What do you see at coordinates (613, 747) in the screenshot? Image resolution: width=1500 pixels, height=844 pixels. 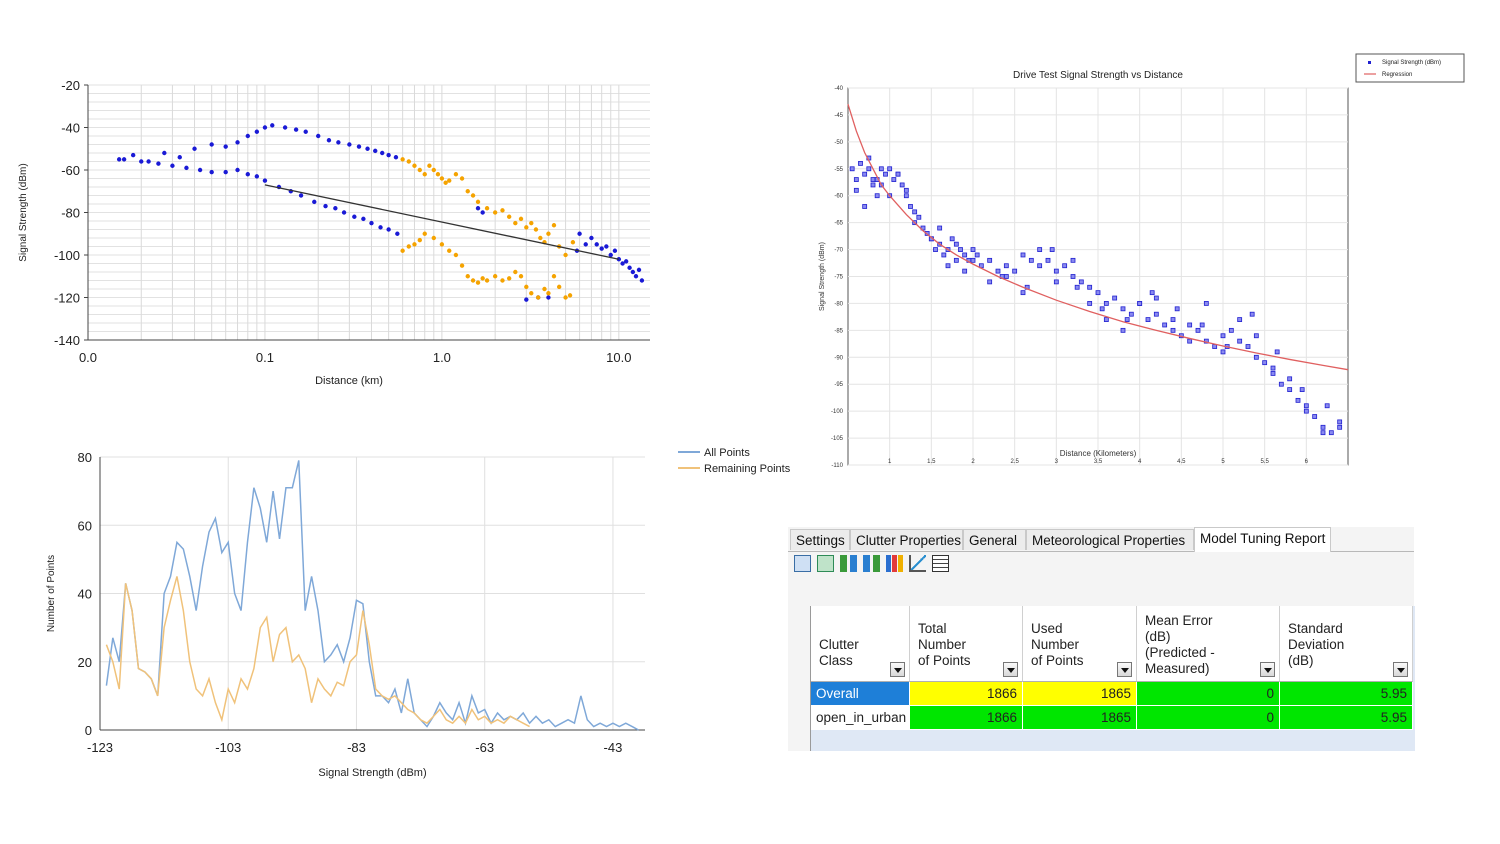 I see `x-tick-label: -43` at bounding box center [613, 747].